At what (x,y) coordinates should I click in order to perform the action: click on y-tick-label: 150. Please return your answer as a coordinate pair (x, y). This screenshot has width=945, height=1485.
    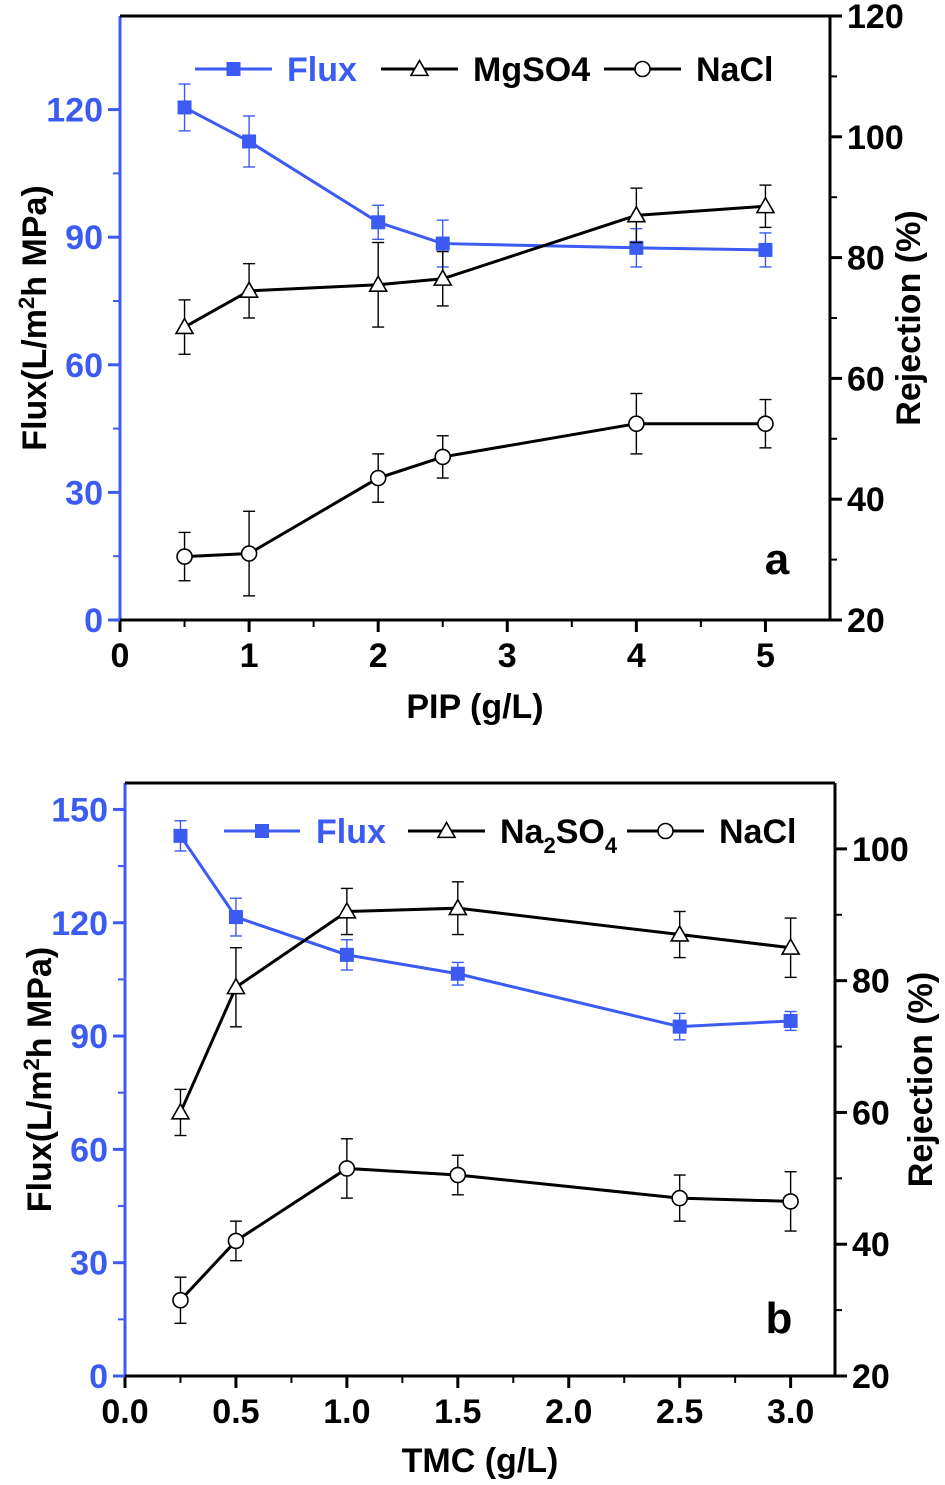
    Looking at the image, I should click on (79, 810).